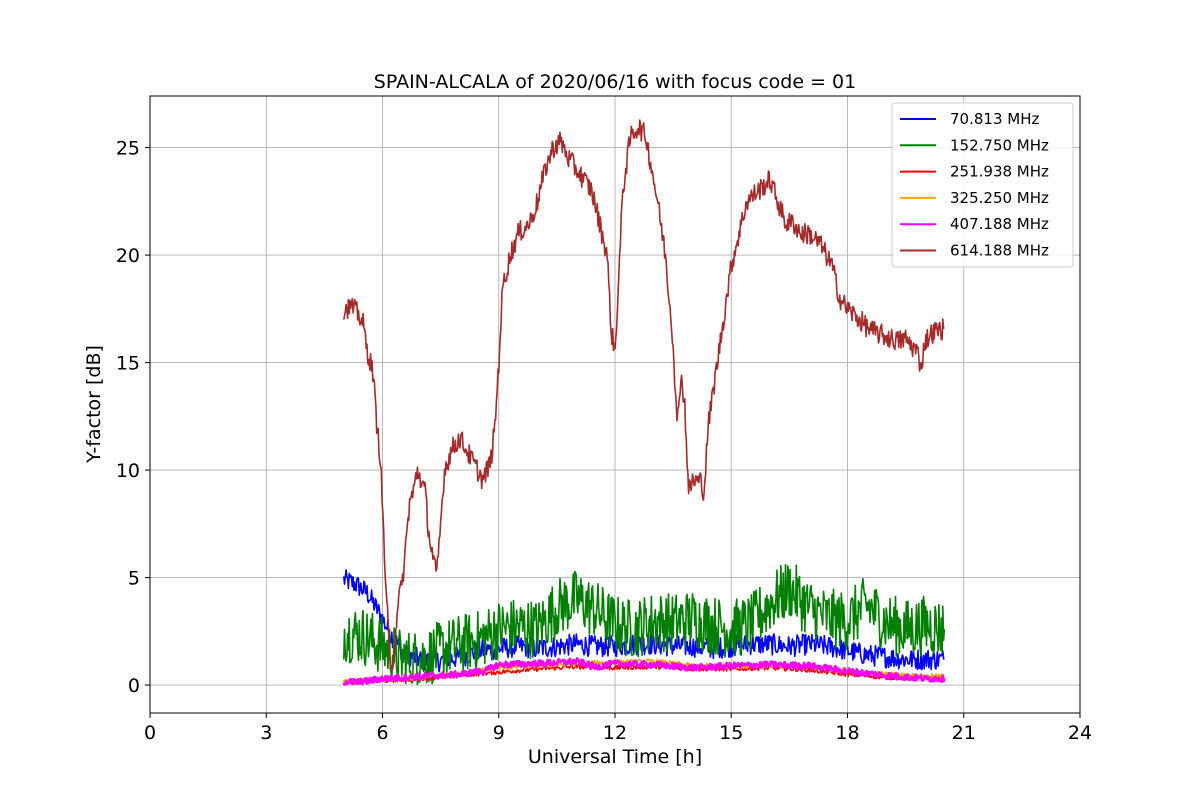  I want to click on x-tick-label: 21, so click(964, 733).